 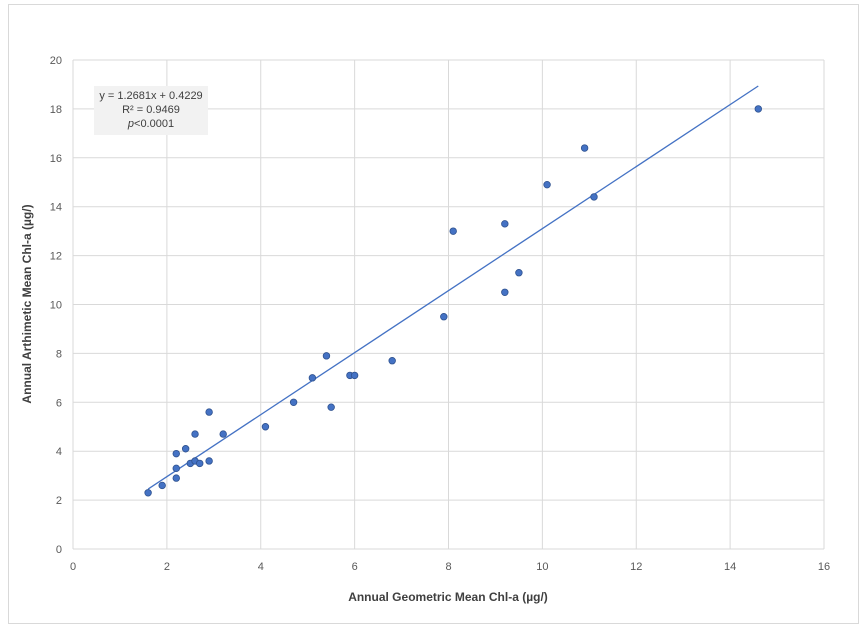 What do you see at coordinates (59, 403) in the screenshot?
I see `y-tick-label-3: 6` at bounding box center [59, 403].